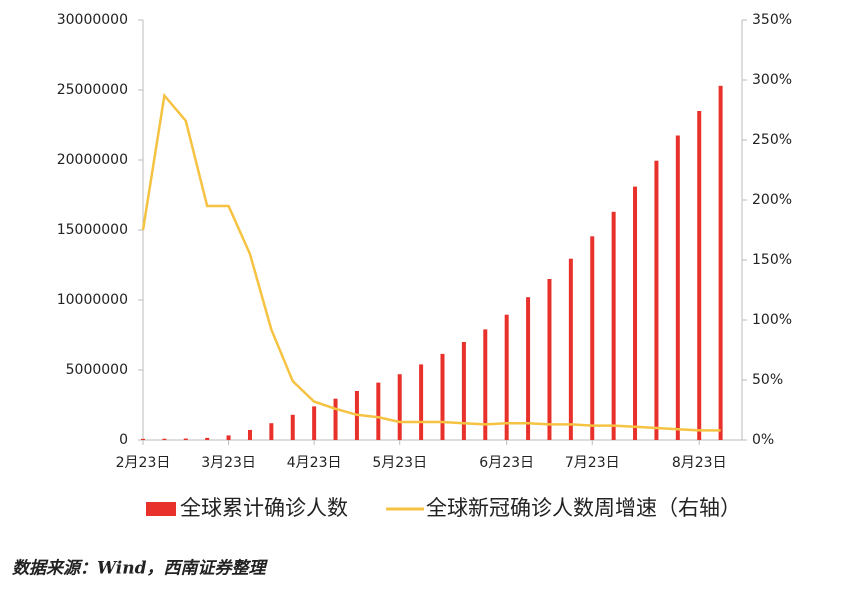 Image resolution: width=864 pixels, height=596 pixels. I want to click on y2-tick-label: 150%, so click(772, 260).